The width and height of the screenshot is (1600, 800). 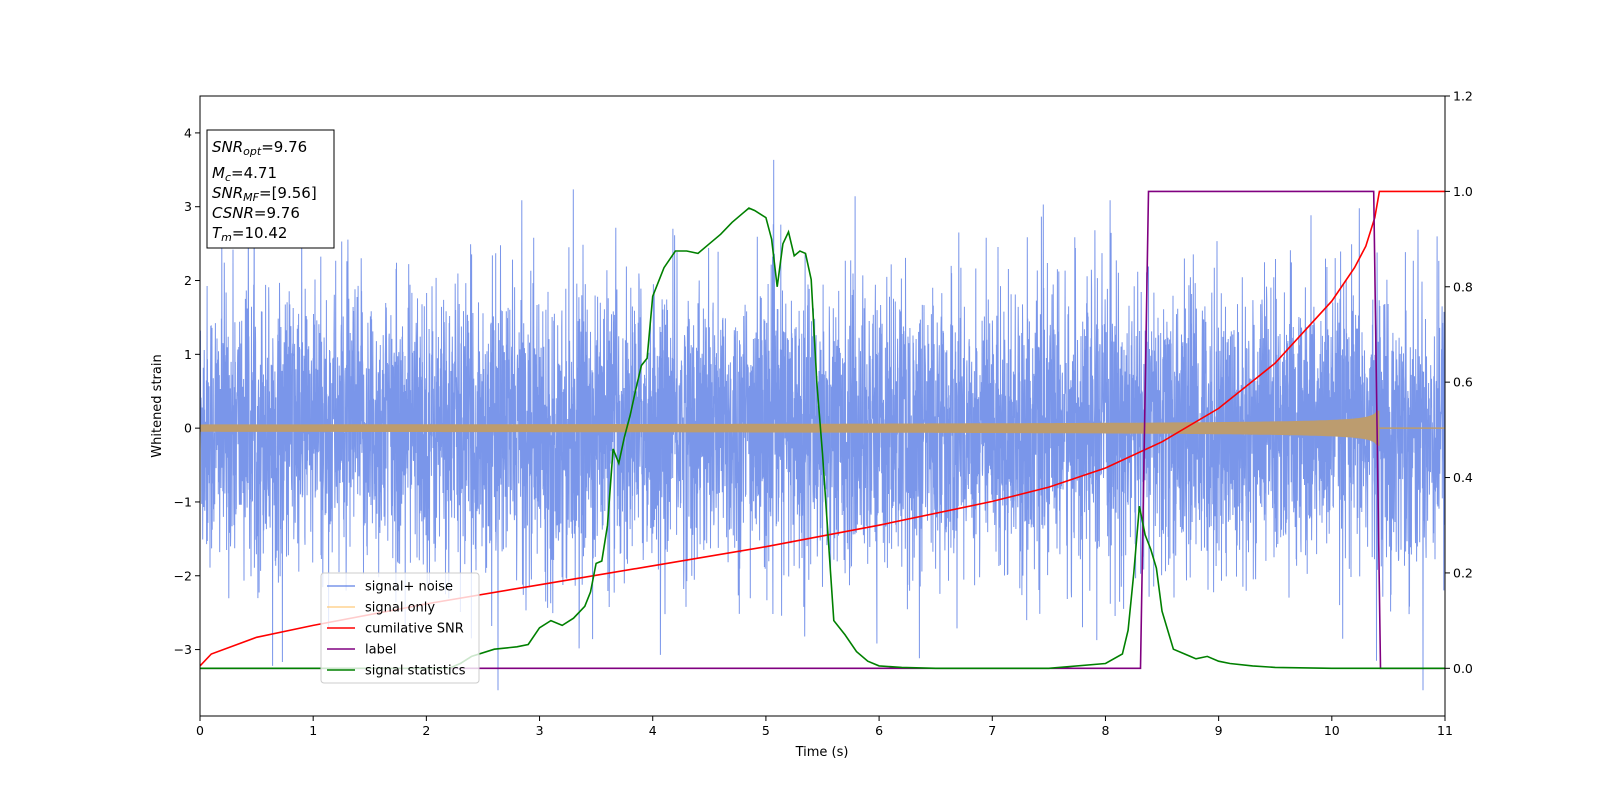 What do you see at coordinates (822, 752) in the screenshot?
I see `x-axis-label: Time (s)` at bounding box center [822, 752].